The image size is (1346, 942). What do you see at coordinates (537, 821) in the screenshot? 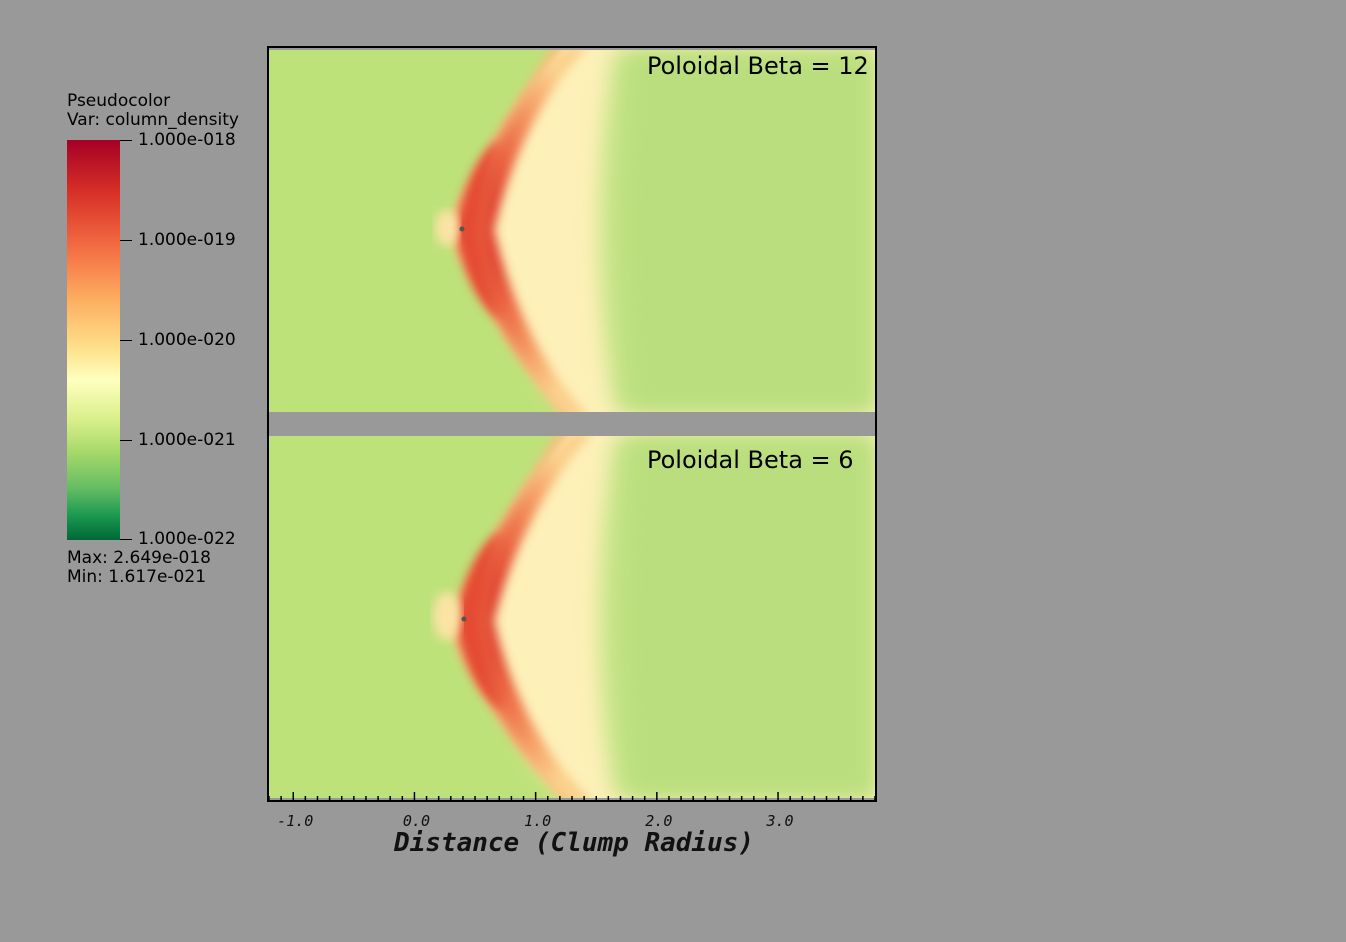
I see `x-tick-label: 1.0` at bounding box center [537, 821].